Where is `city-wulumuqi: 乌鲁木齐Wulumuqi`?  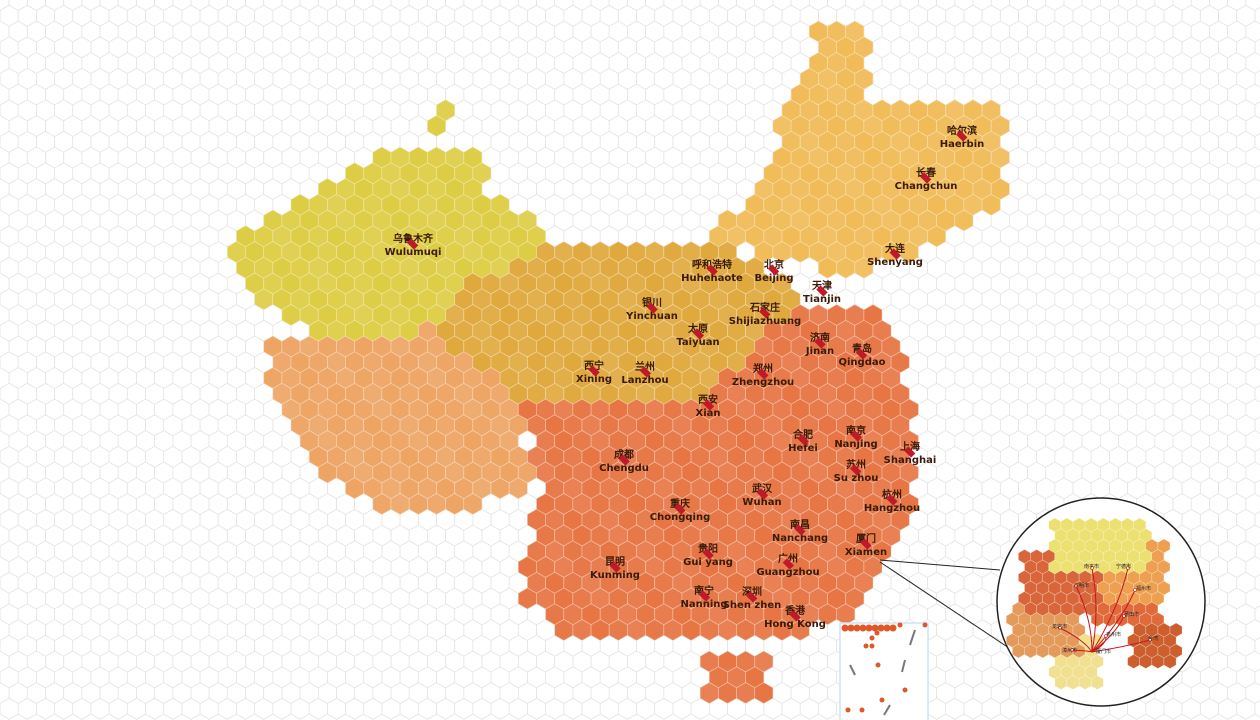
city-wulumuqi: 乌鲁木齐Wulumuqi is located at coordinates (413, 246).